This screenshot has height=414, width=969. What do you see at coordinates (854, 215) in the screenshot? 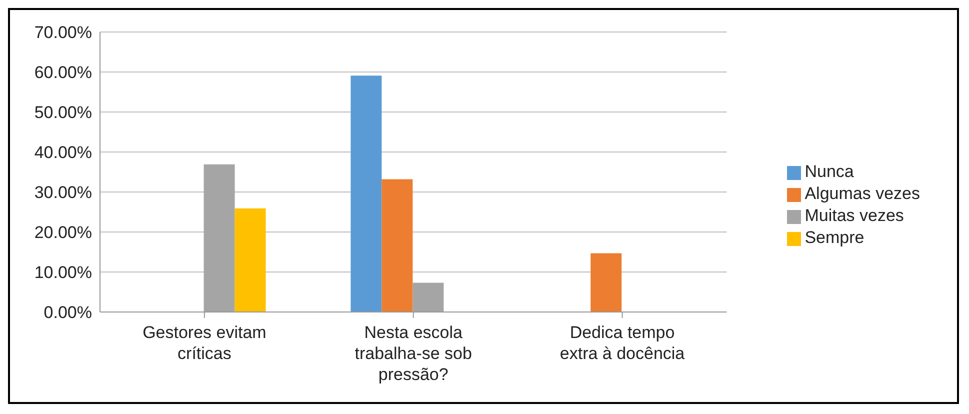
I see `legend-label: Muitas vezes` at bounding box center [854, 215].